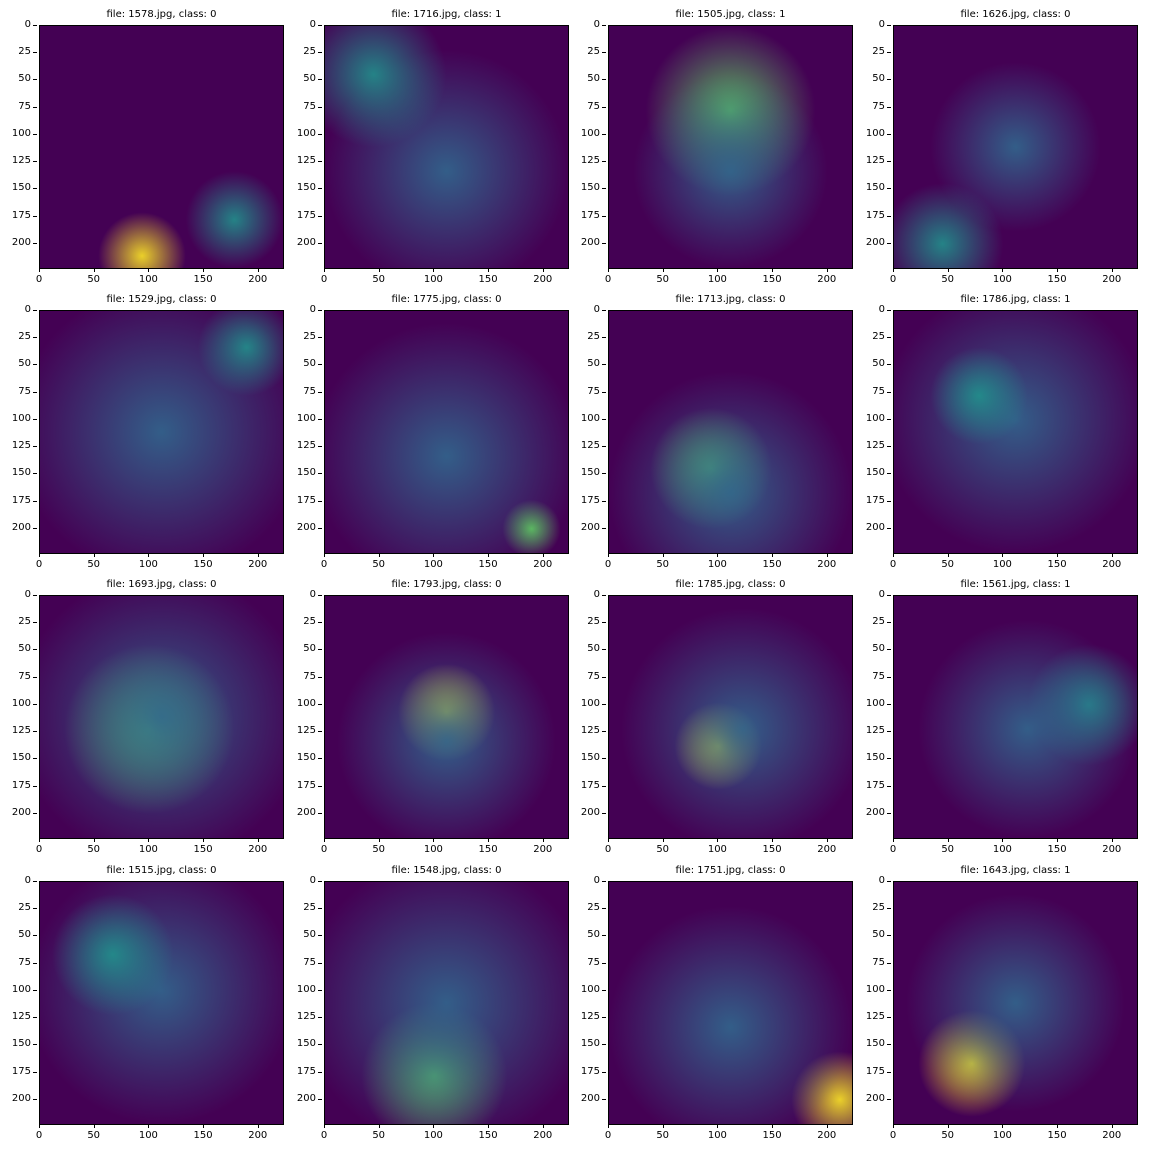 The height and width of the screenshot is (1152, 1152). Describe the element at coordinates (161, 584) in the screenshot. I see `panel-title: file: 1693.jpg, class: 0` at that location.